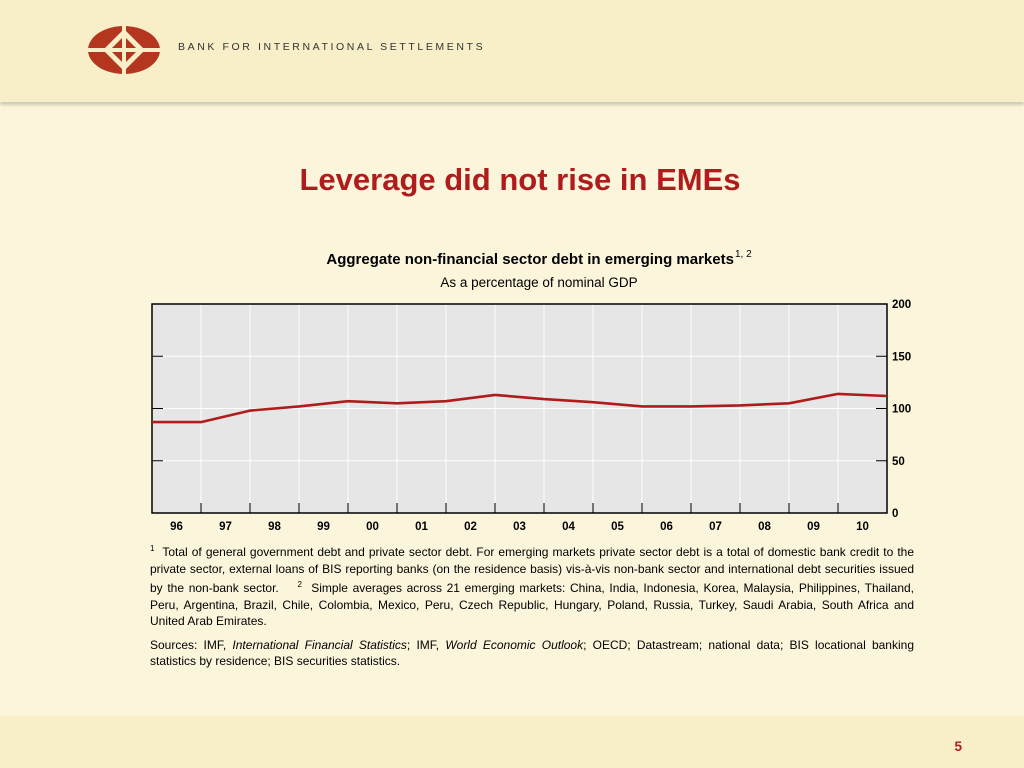  Describe the element at coordinates (323, 527) in the screenshot. I see `x-tick-label: 99` at that location.